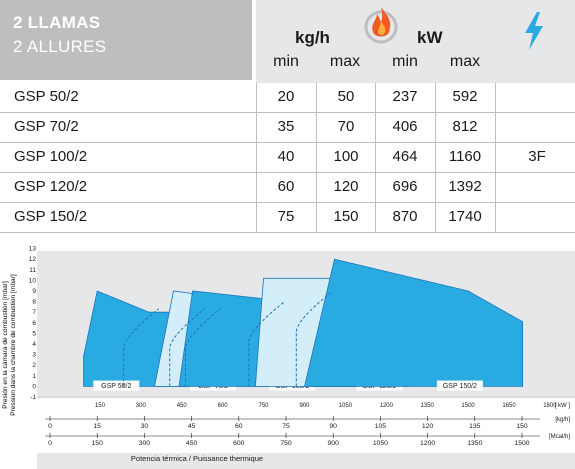 The height and width of the screenshot is (469, 575). I want to click on x-tick-label-kw: 1500, so click(468, 406).